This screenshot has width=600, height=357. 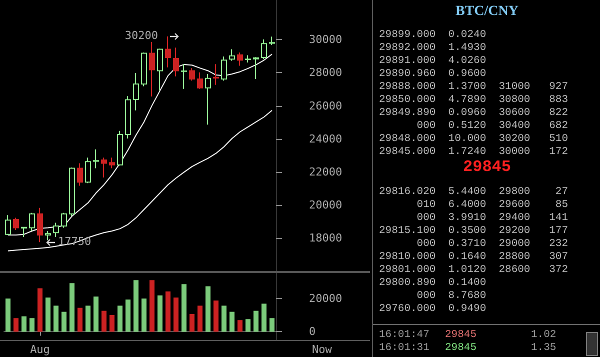 What do you see at coordinates (404, 335) in the screenshot?
I see `text: 16:01:47` at bounding box center [404, 335].